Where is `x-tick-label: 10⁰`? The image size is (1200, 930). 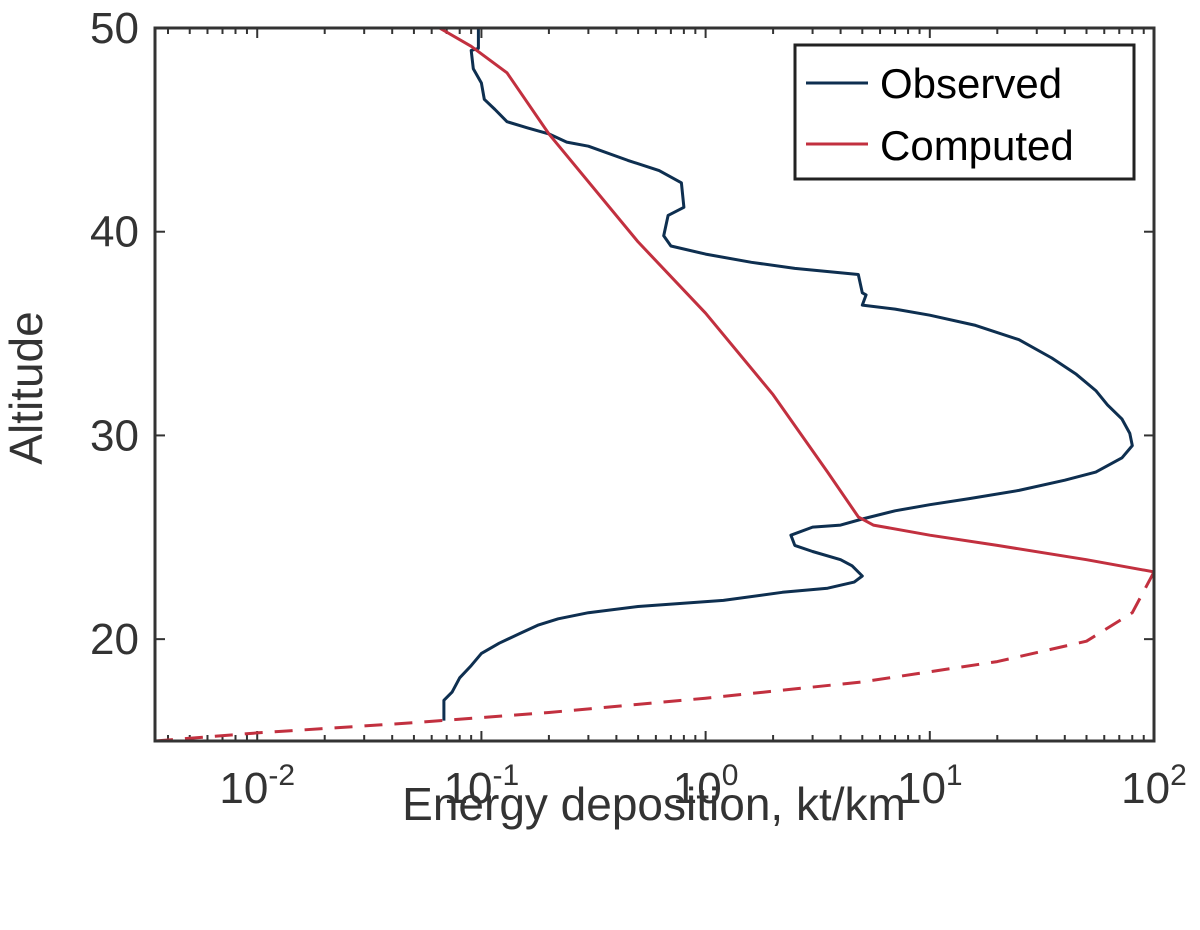
x-tick-label: 10⁰ is located at coordinates (706, 786).